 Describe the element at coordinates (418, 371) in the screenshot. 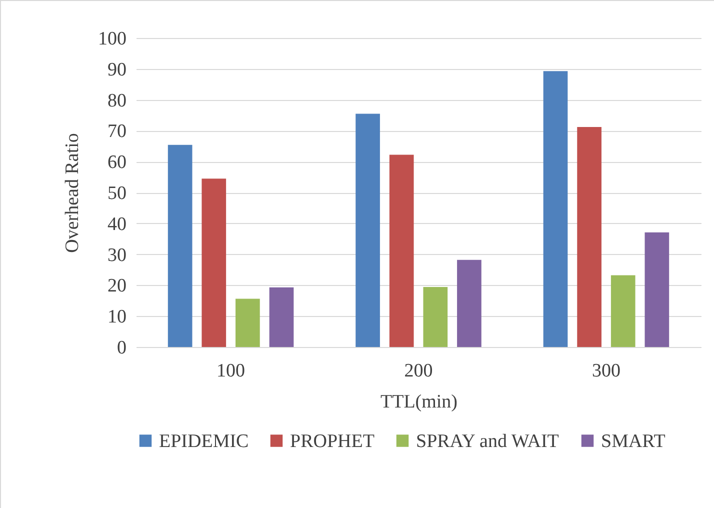

I see `x-tick-label: 200` at that location.